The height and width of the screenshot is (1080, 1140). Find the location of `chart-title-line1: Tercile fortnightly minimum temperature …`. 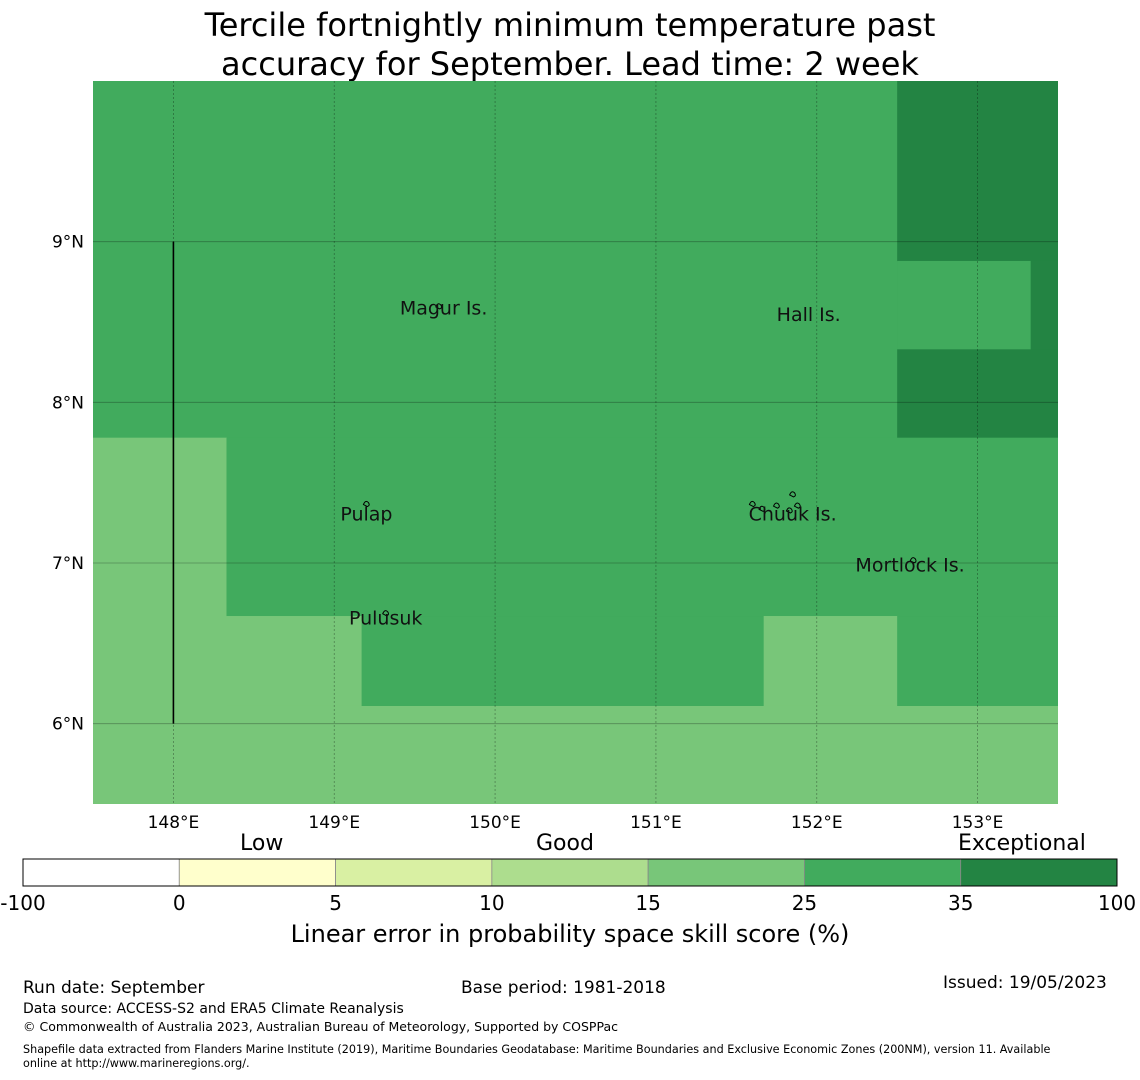

chart-title-line1: Tercile fortnightly minimum temperature … is located at coordinates (570, 25).